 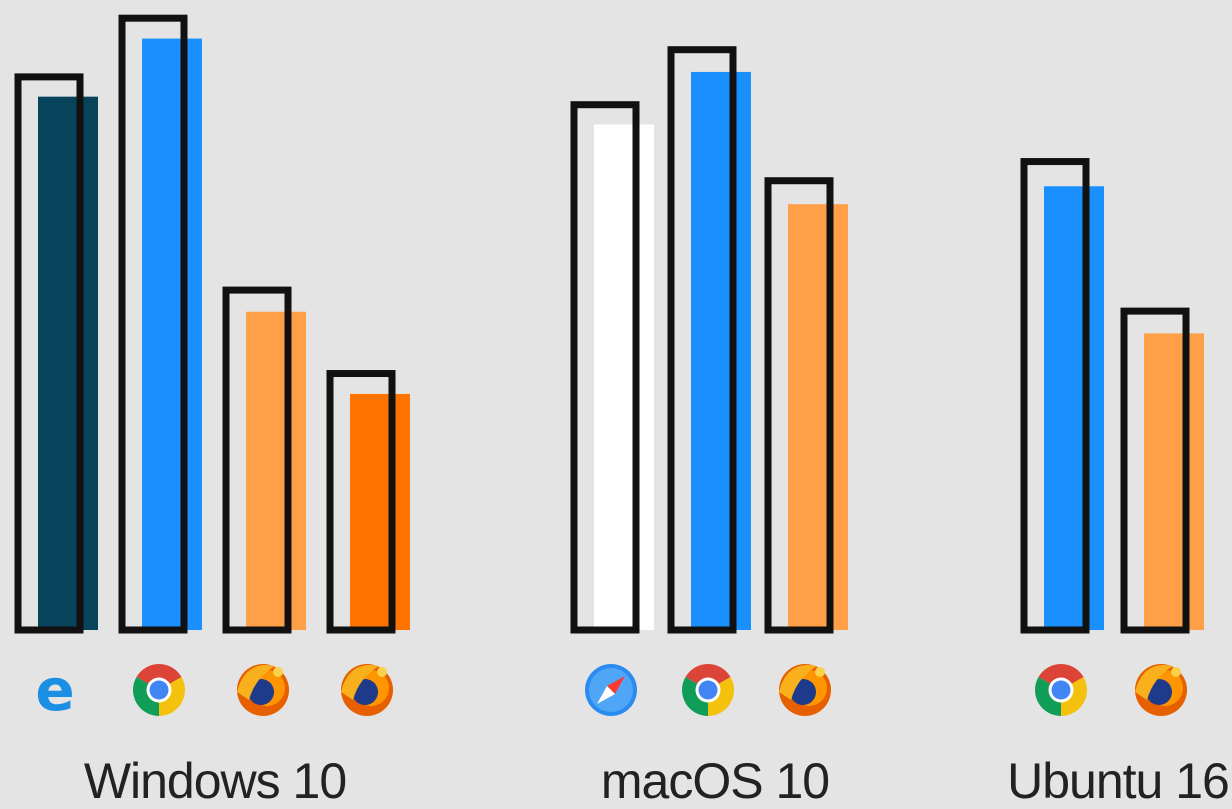 What do you see at coordinates (1118, 781) in the screenshot?
I see `group-label-ubuntu: Ubuntu 16` at bounding box center [1118, 781].